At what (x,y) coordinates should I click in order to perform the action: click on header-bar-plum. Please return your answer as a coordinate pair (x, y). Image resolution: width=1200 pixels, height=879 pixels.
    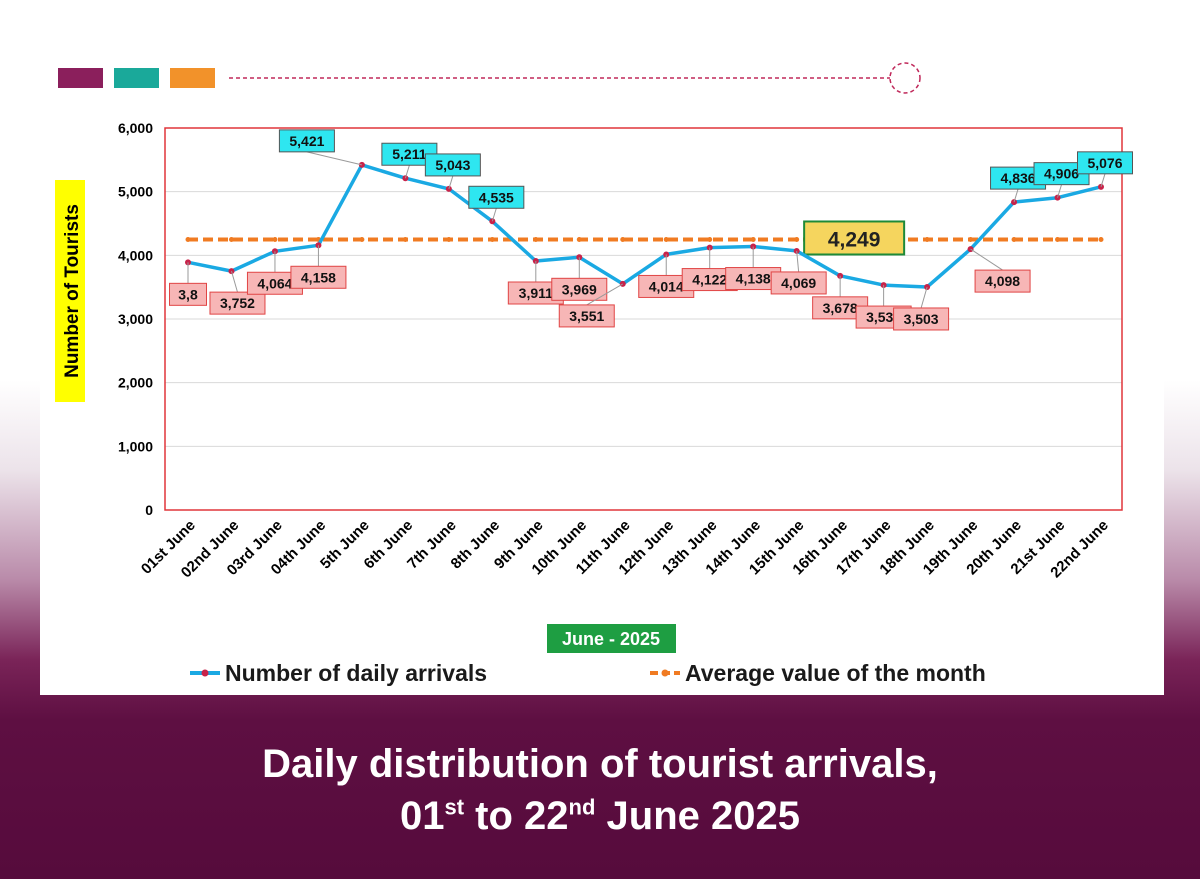
    Looking at the image, I should click on (80, 78).